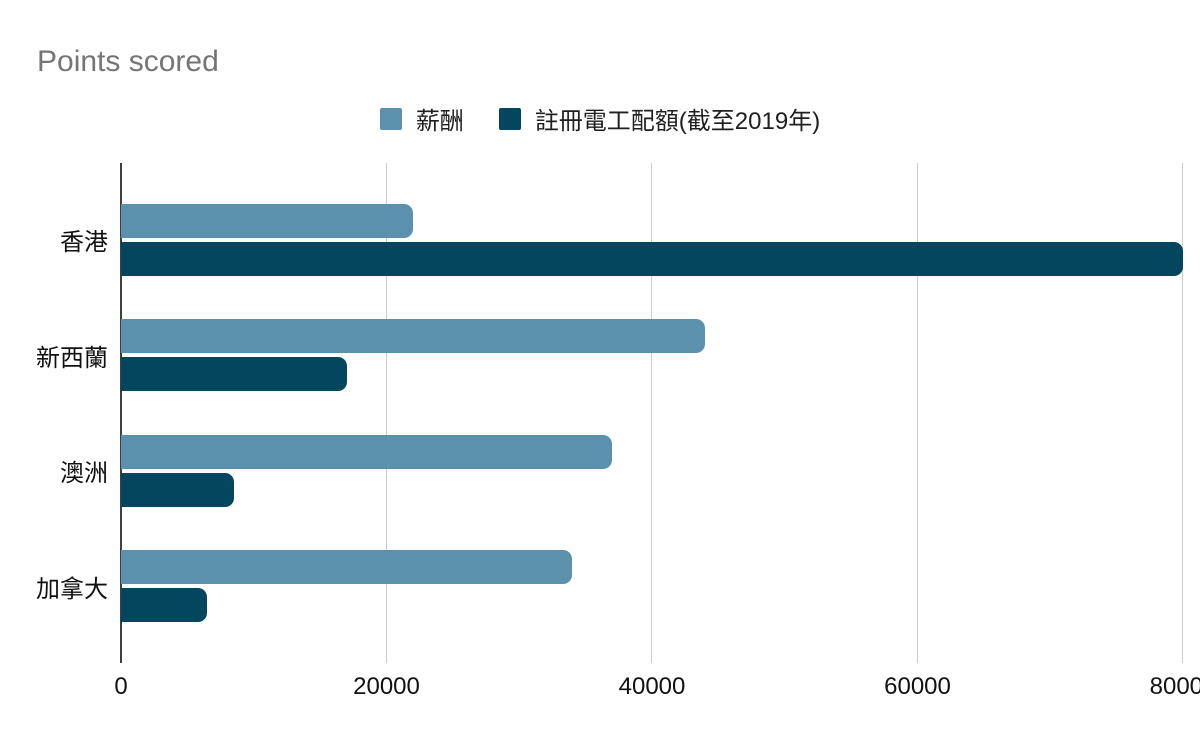 The height and width of the screenshot is (742, 1200). Describe the element at coordinates (128, 61) in the screenshot. I see `chart-title: Points scored` at that location.